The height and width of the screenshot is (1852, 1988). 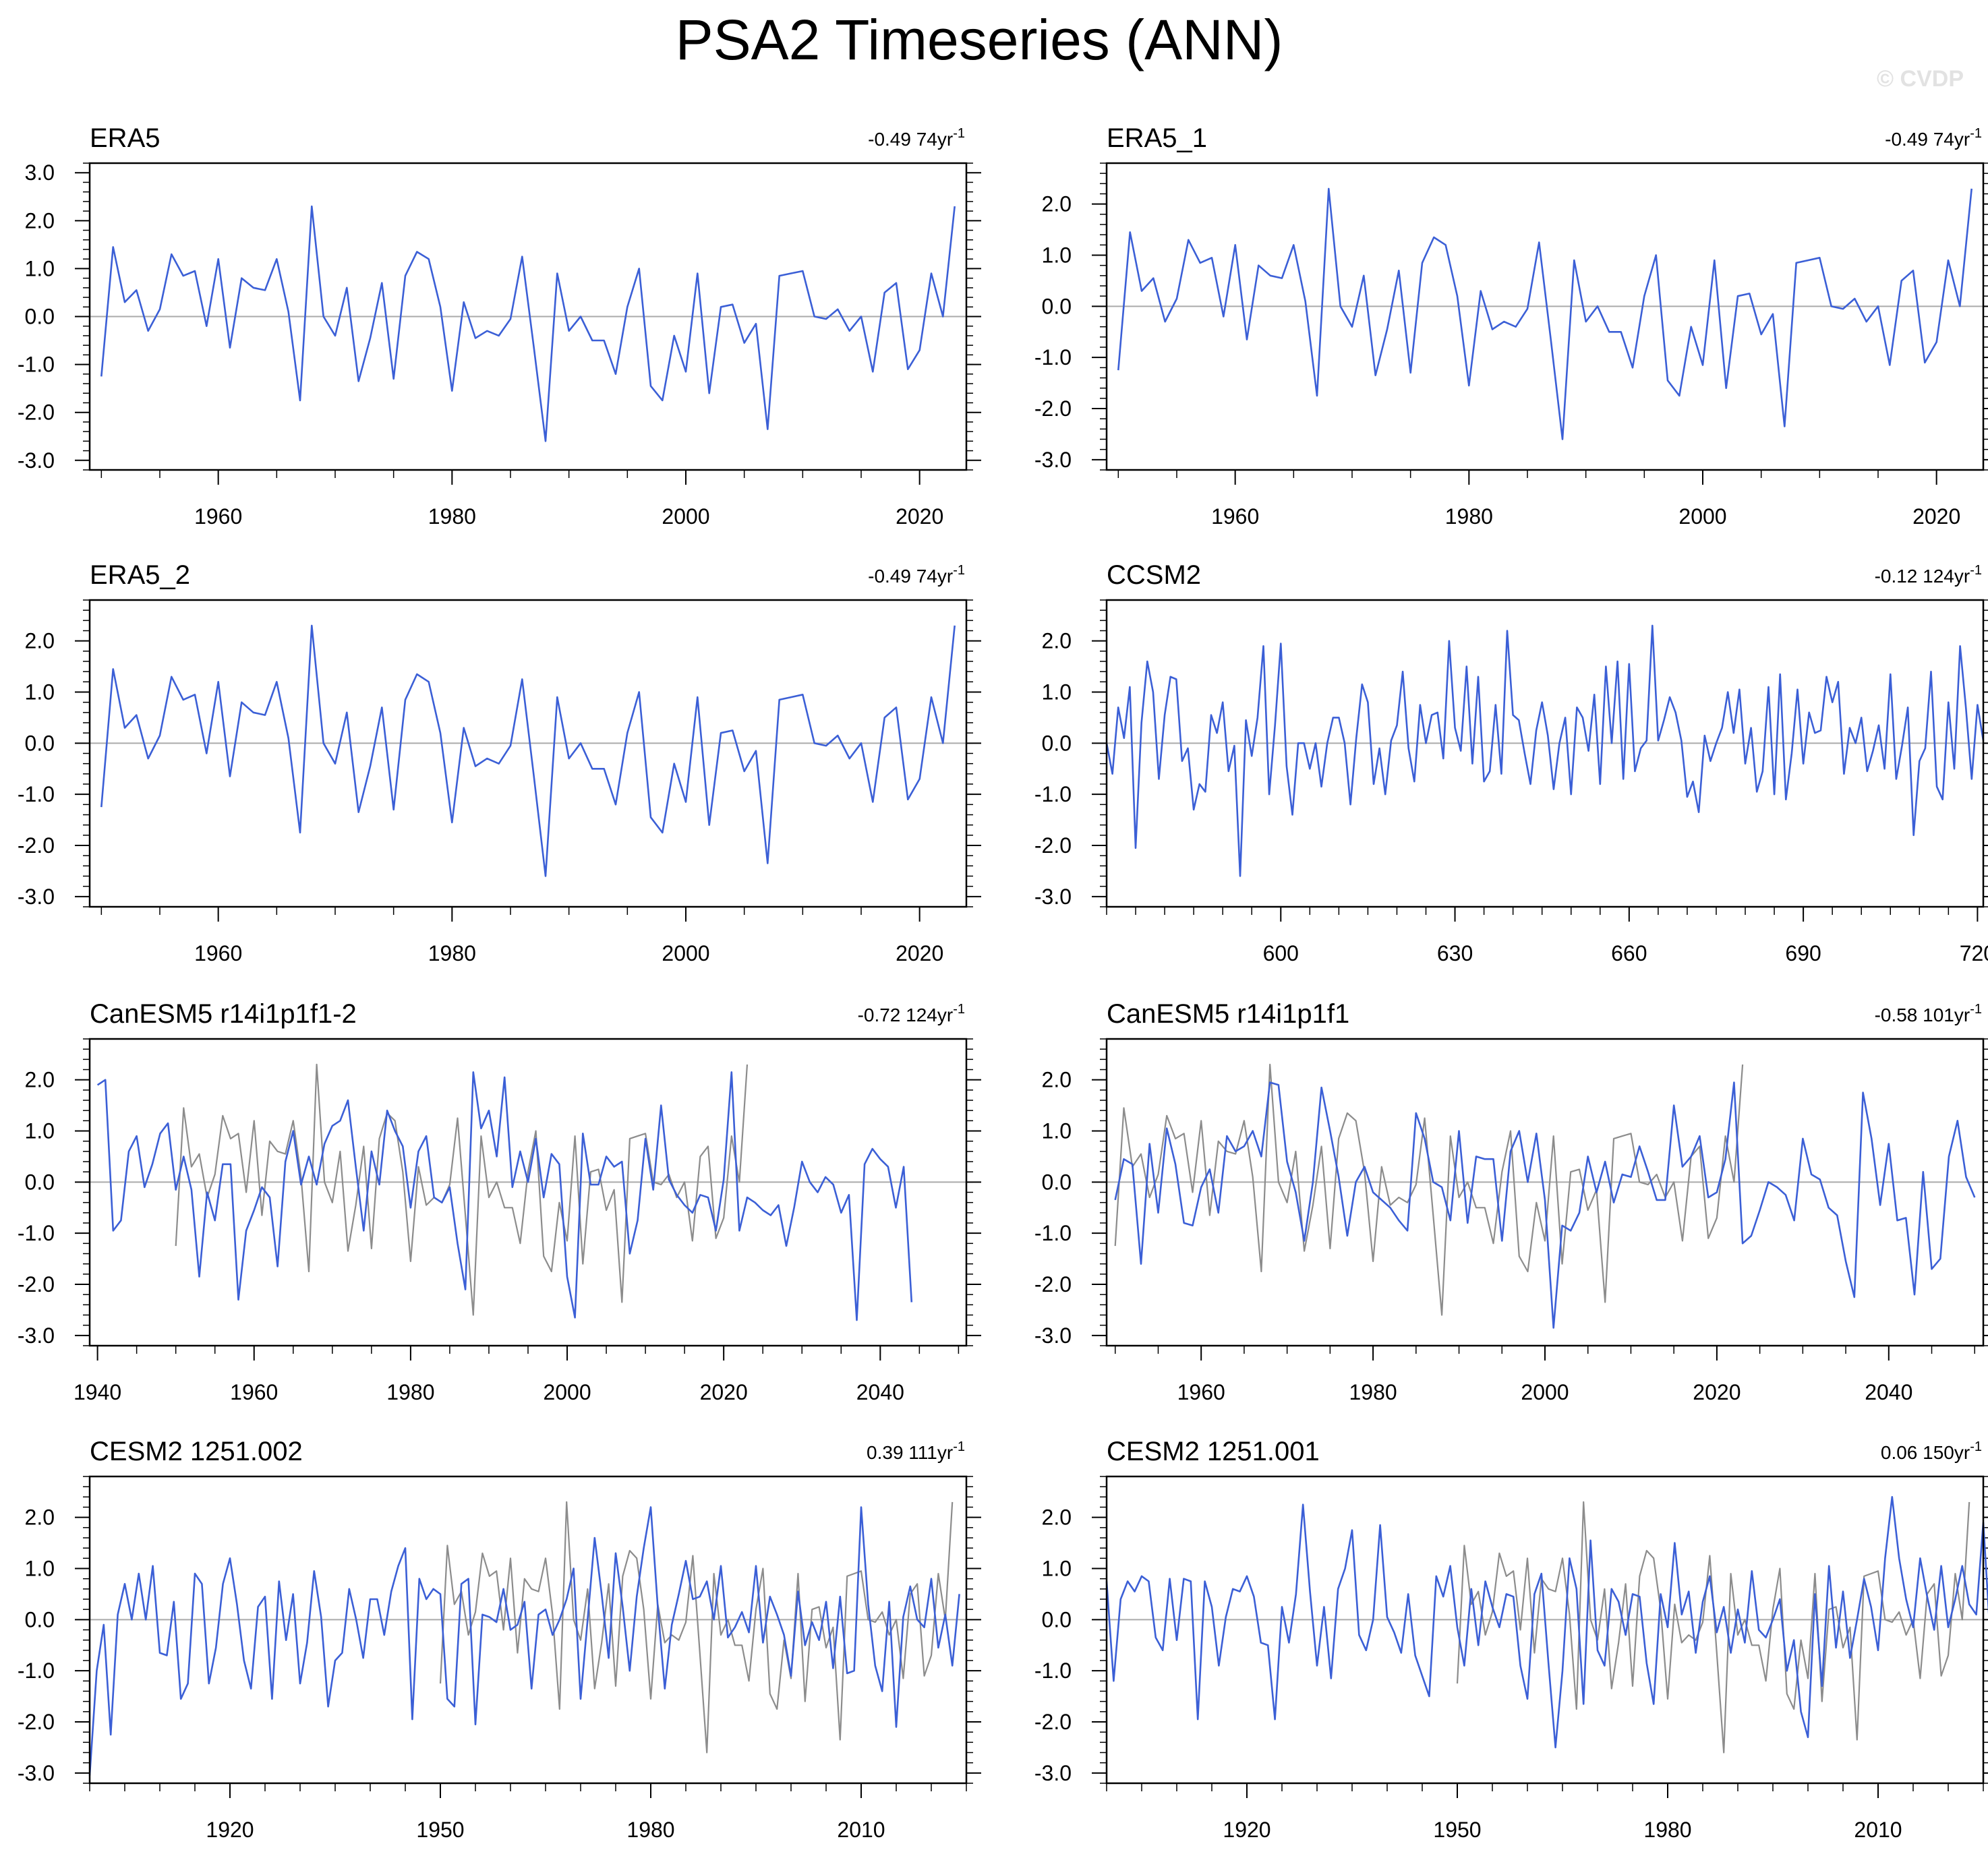 What do you see at coordinates (40, 173) in the screenshot?
I see `y-tick-label: 3.0` at bounding box center [40, 173].